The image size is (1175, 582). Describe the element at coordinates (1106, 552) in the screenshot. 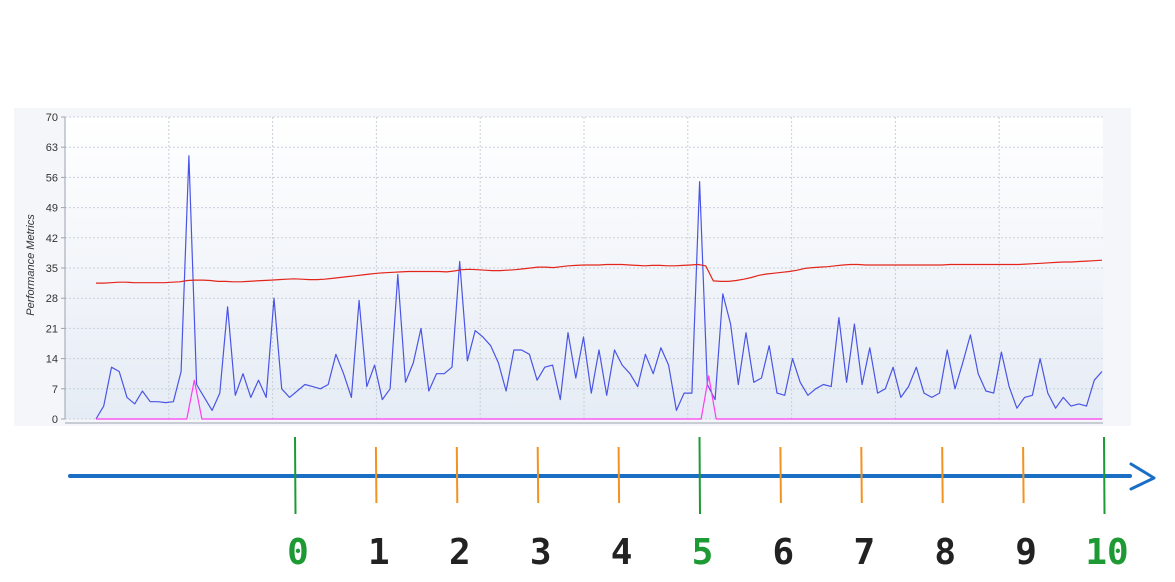

I see `timeline-label: 10` at that location.